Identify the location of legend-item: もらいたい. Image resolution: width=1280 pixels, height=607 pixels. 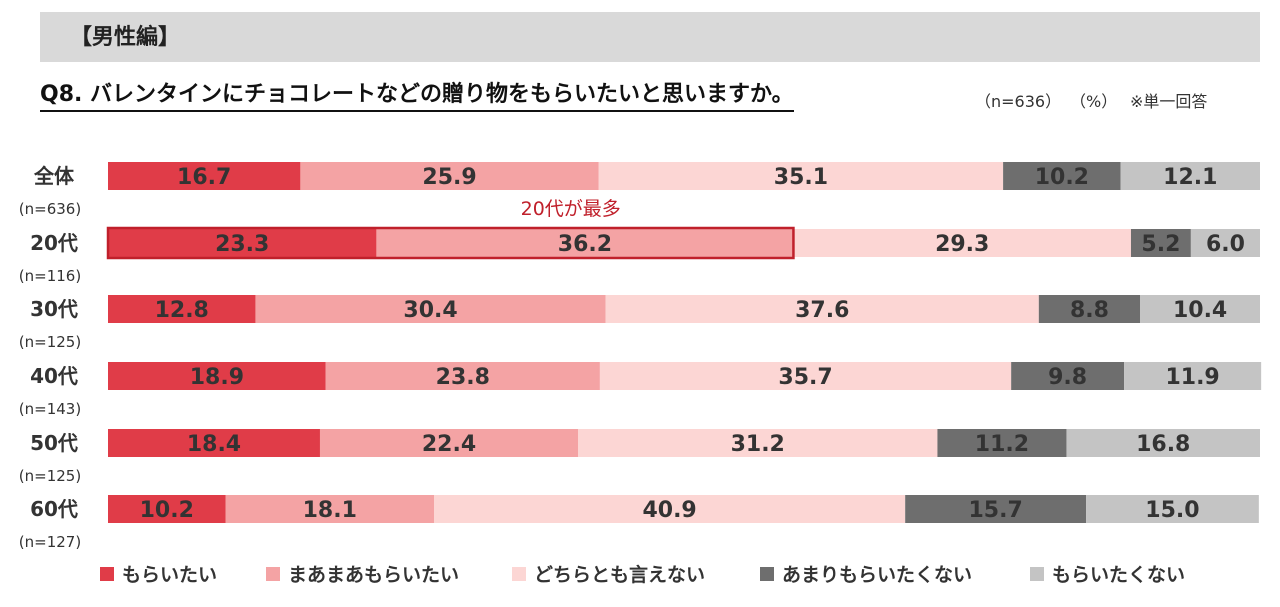
(158, 573).